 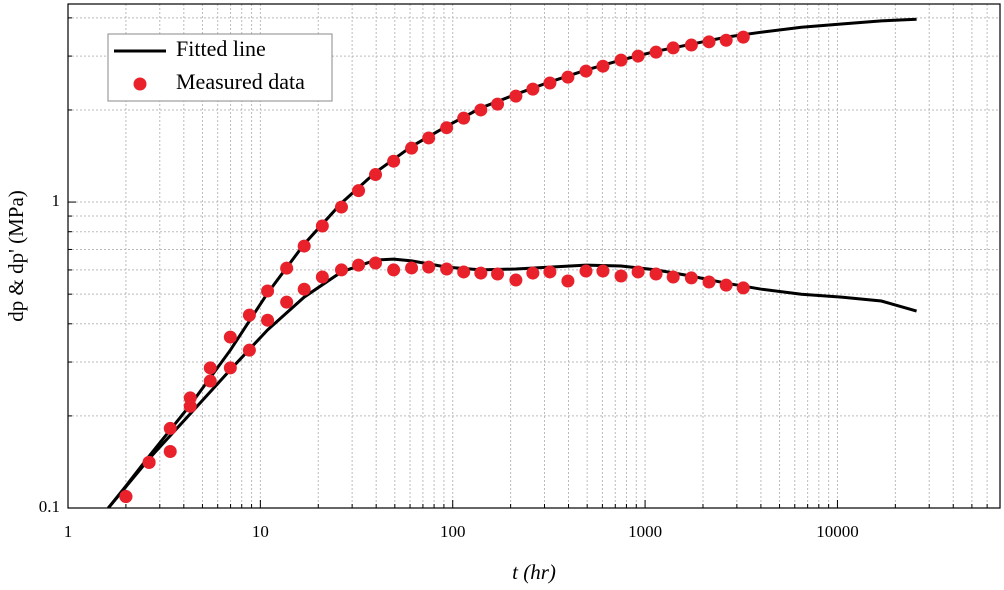 I want to click on legend-label: Measured data, so click(x=240, y=81).